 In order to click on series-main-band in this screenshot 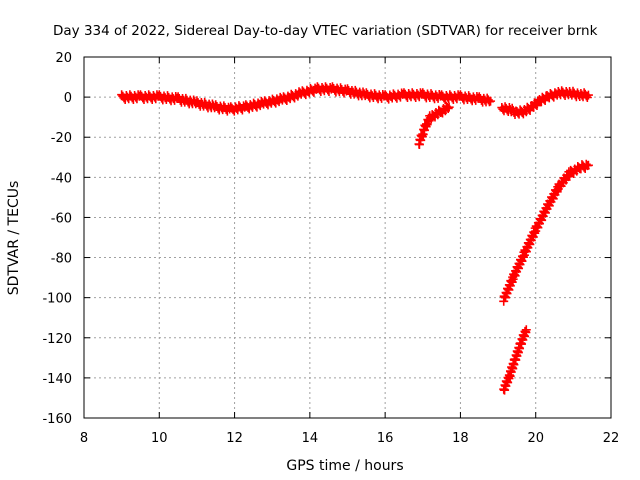, I will do `click(306, 99)`.